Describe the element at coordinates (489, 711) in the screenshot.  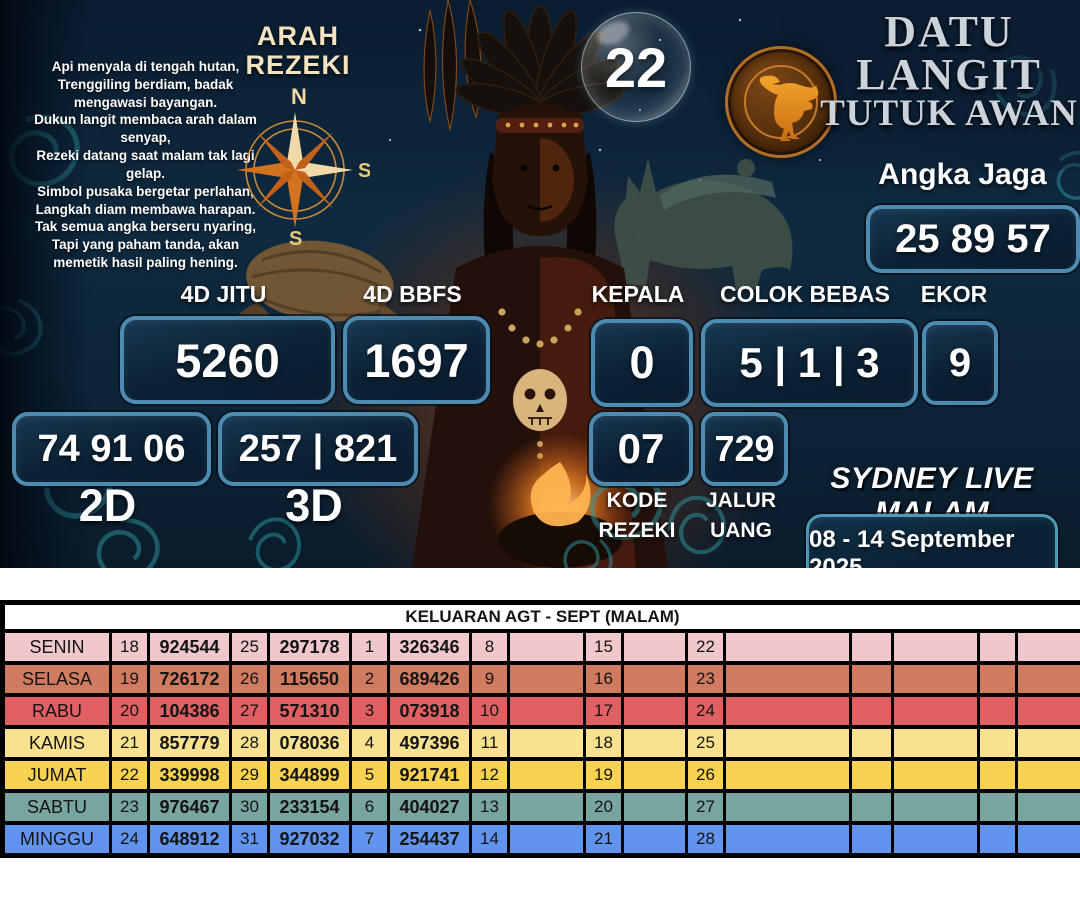
I see `date-cell: 10` at that location.